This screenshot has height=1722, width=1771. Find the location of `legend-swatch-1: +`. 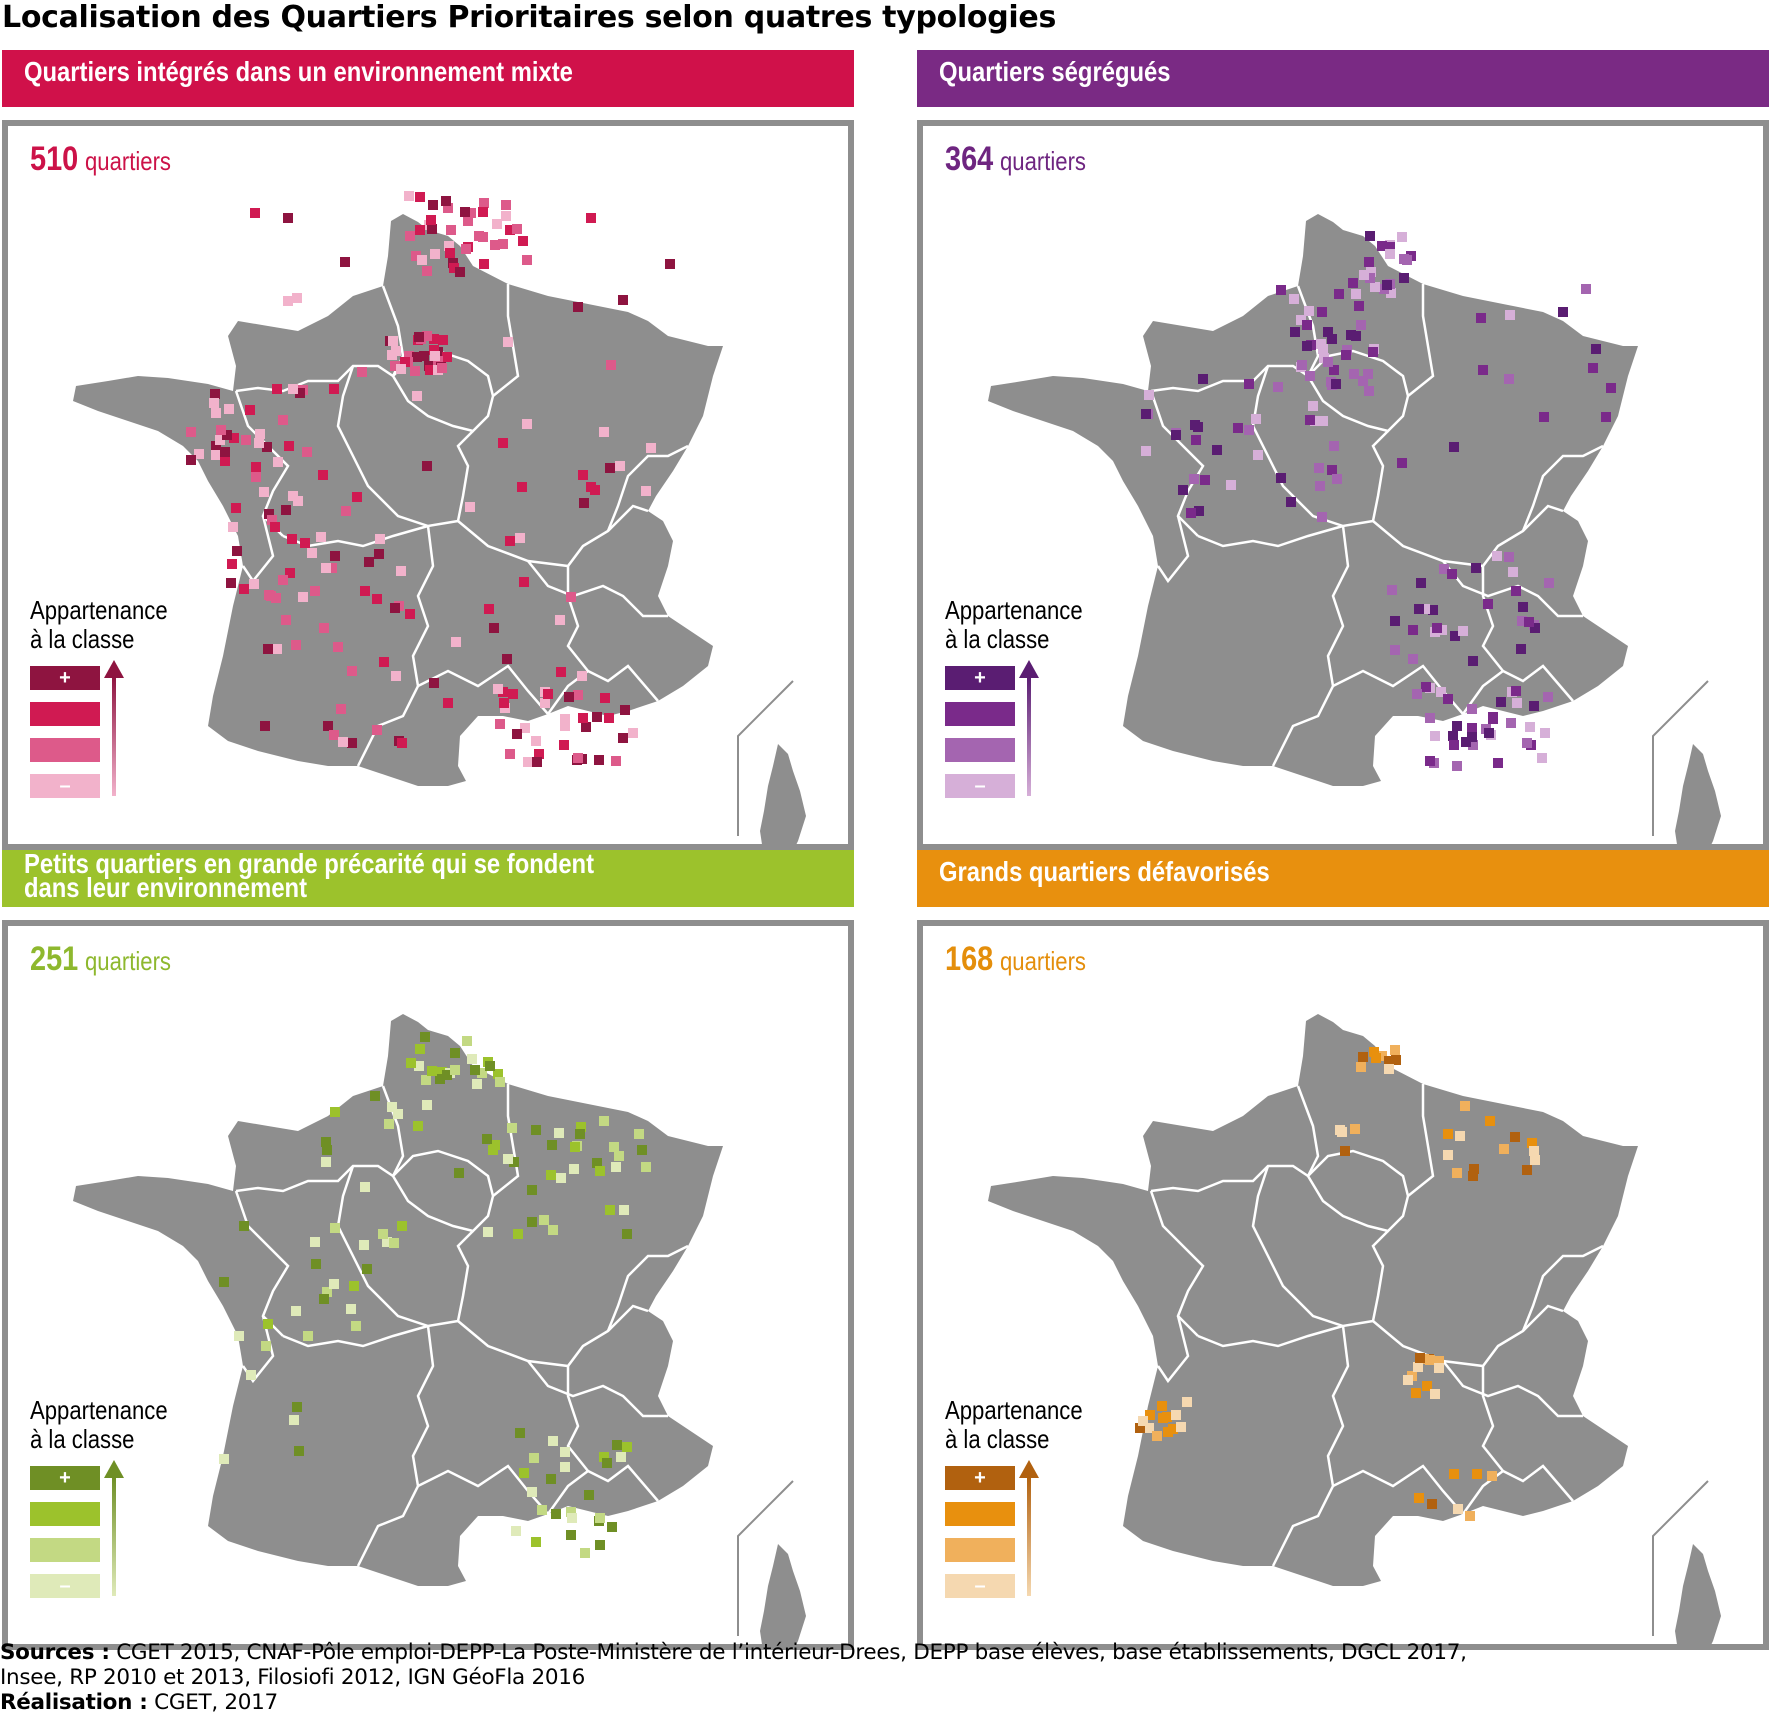

legend-swatch-1: + is located at coordinates (980, 1478).